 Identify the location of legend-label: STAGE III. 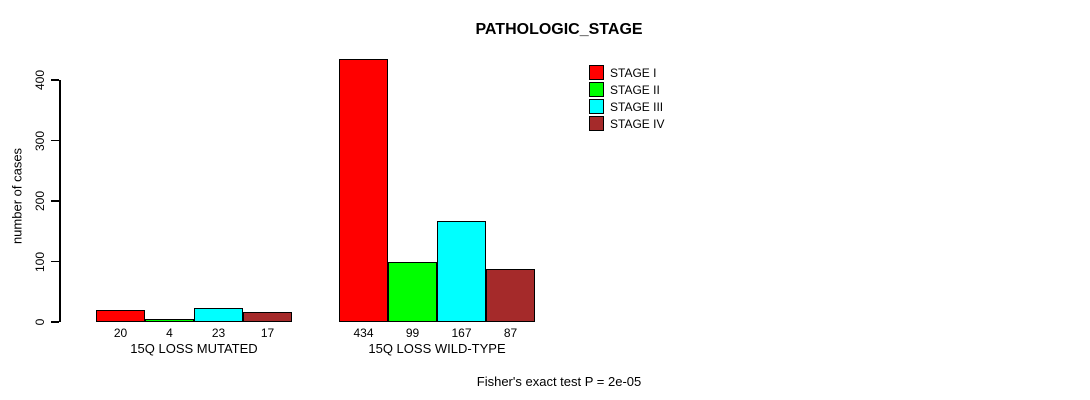
(637, 106).